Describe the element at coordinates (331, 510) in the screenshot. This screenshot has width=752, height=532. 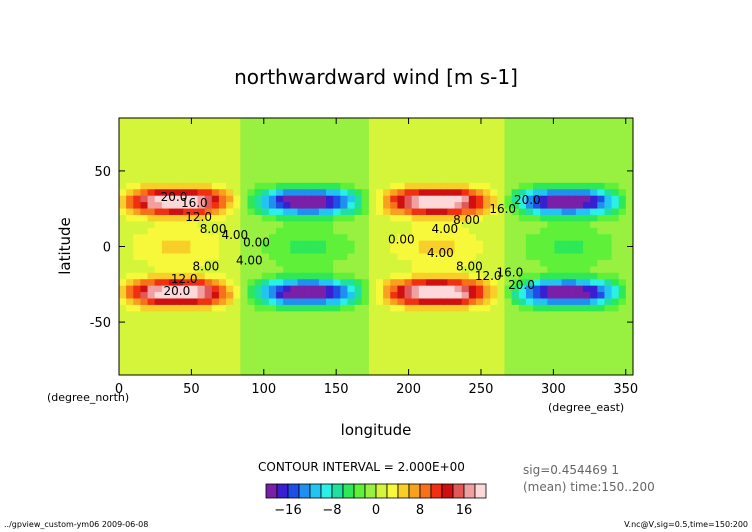
I see `colorbar-tick-label: −8` at that location.